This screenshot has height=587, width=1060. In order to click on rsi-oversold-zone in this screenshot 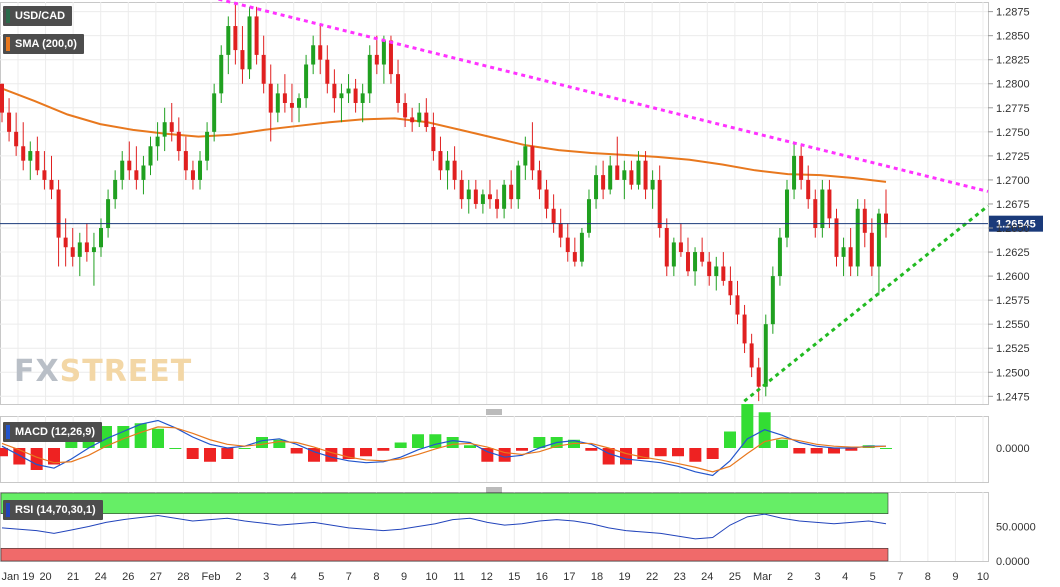, I will do `click(444, 554)`.